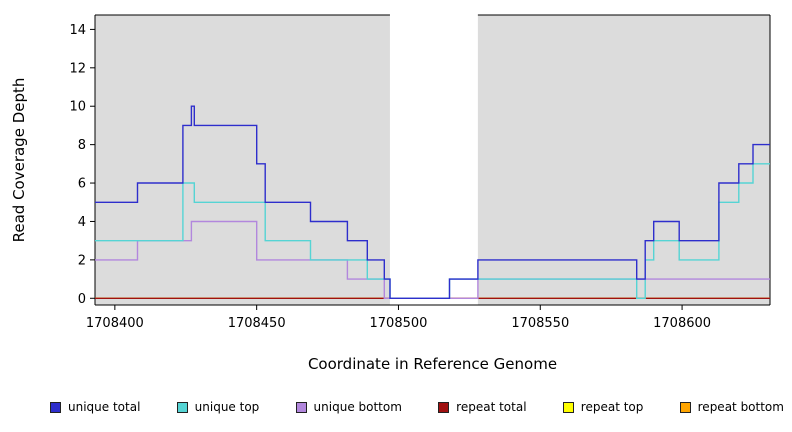 The height and width of the screenshot is (432, 792). What do you see at coordinates (301, 407) in the screenshot?
I see `legend-swatch-unique-bottom` at bounding box center [301, 407].